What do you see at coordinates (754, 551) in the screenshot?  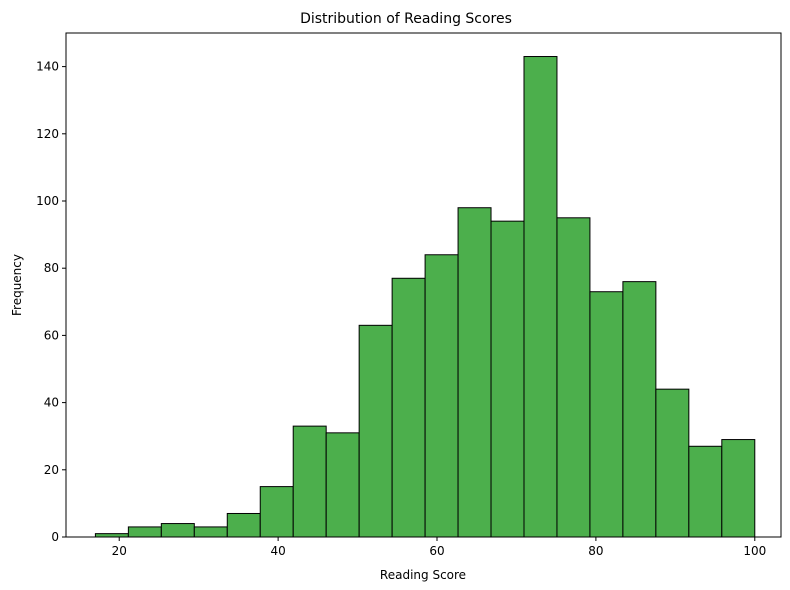 I see `x-tick-label: 100` at bounding box center [754, 551].